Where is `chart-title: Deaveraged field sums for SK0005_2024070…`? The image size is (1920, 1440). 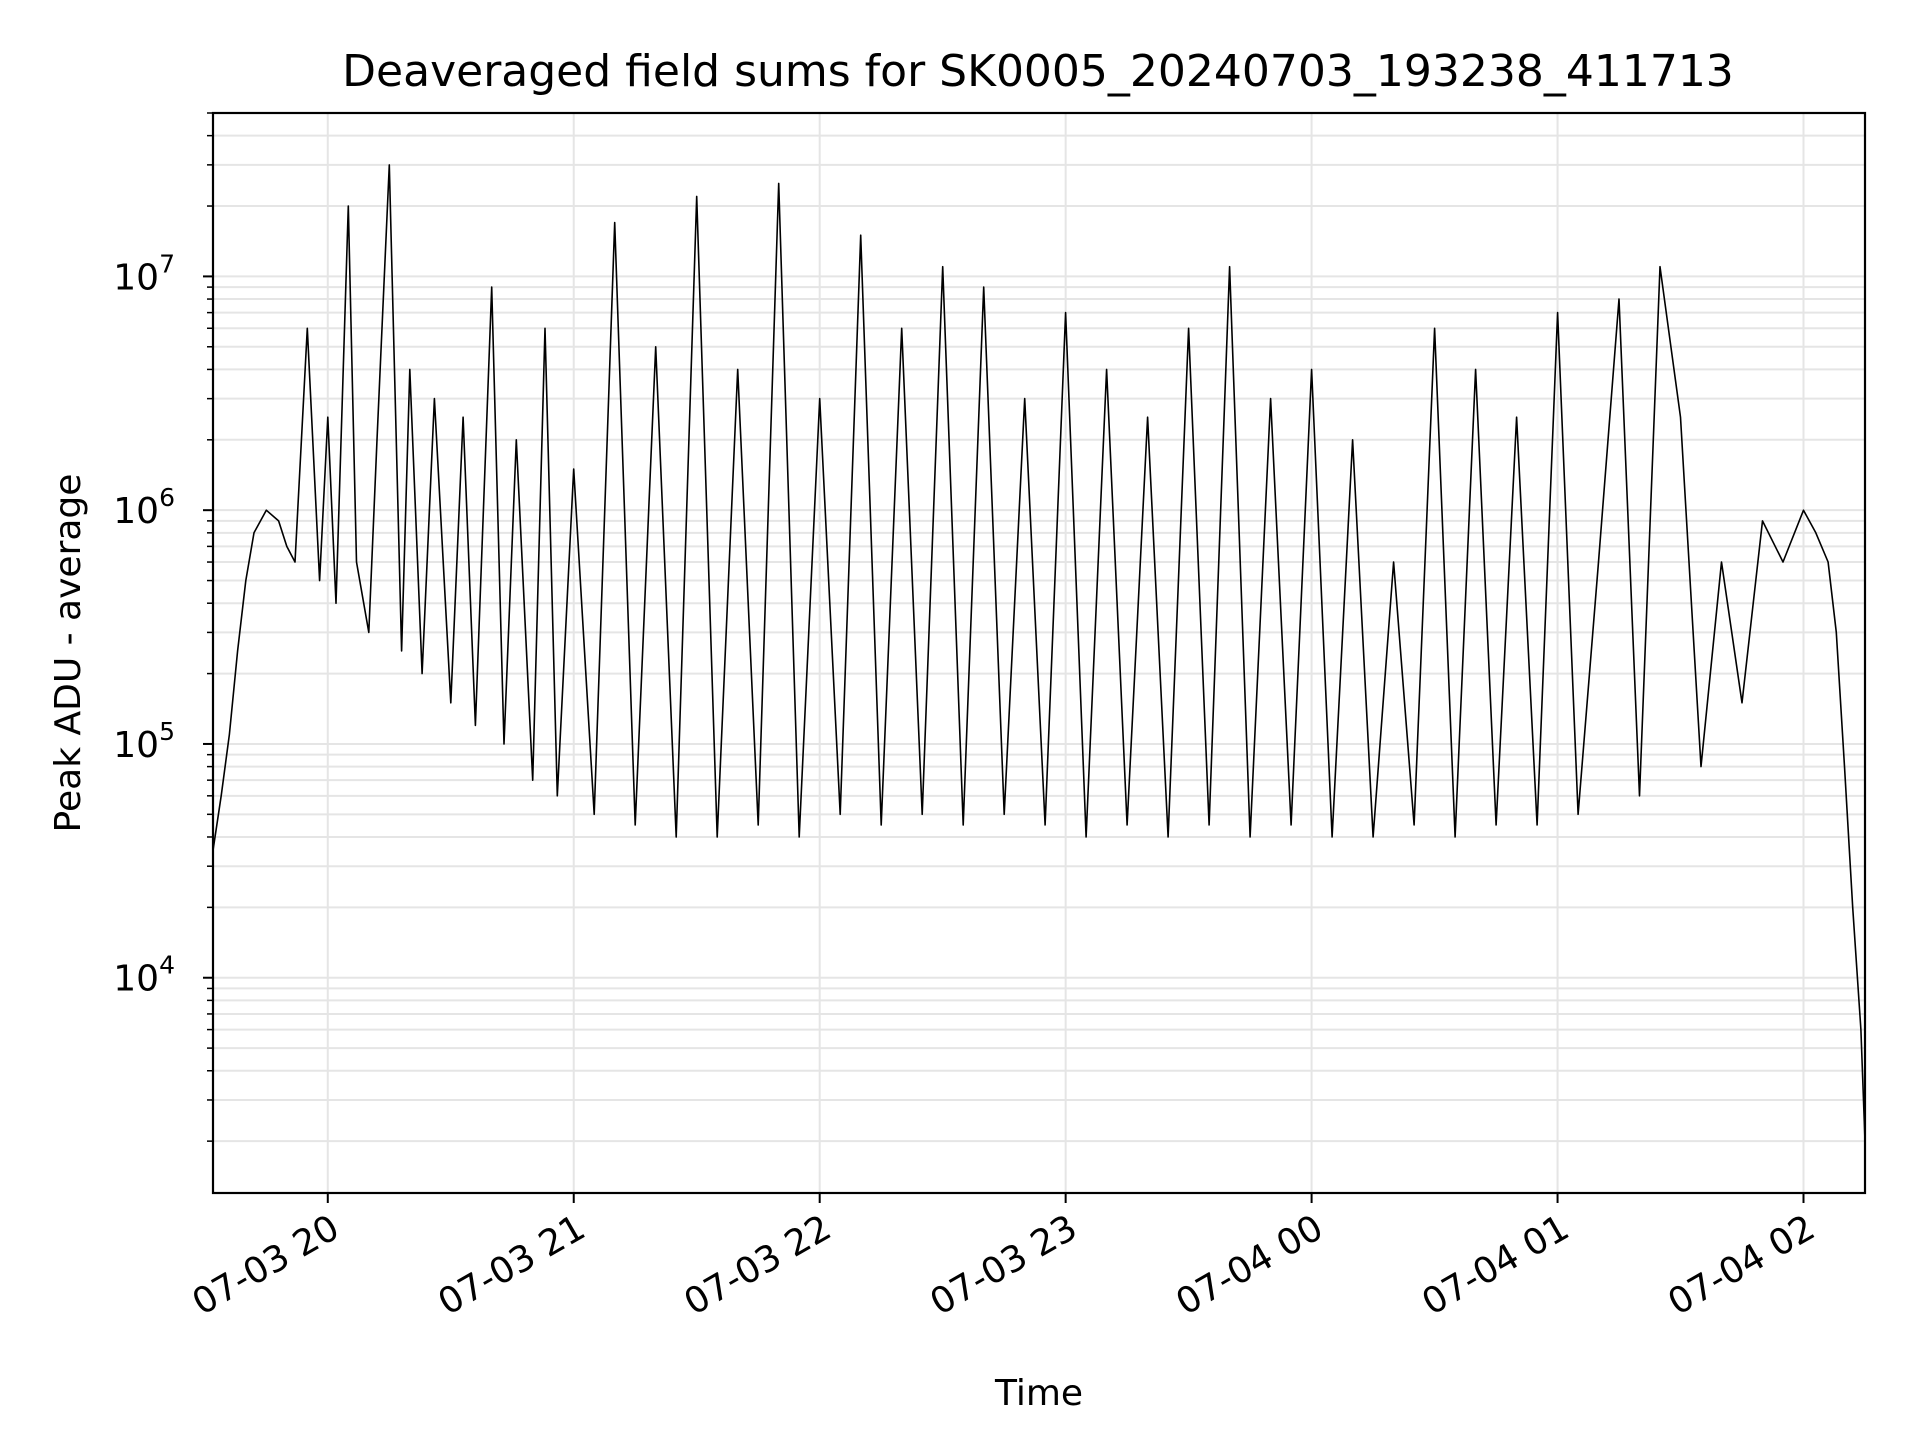
chart-title: Deaveraged field sums for SK0005_2024070… is located at coordinates (1038, 71).